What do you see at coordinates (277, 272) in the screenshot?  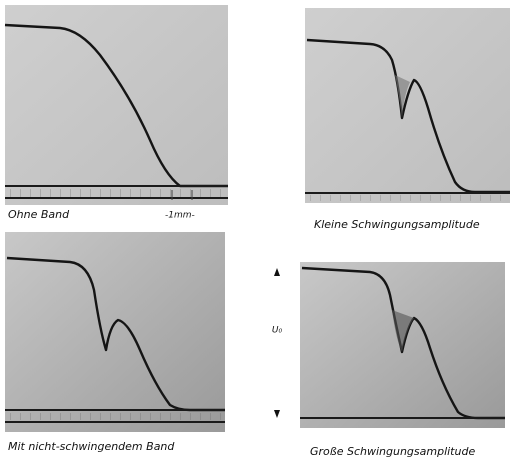 I see `arrow-up` at bounding box center [277, 272].